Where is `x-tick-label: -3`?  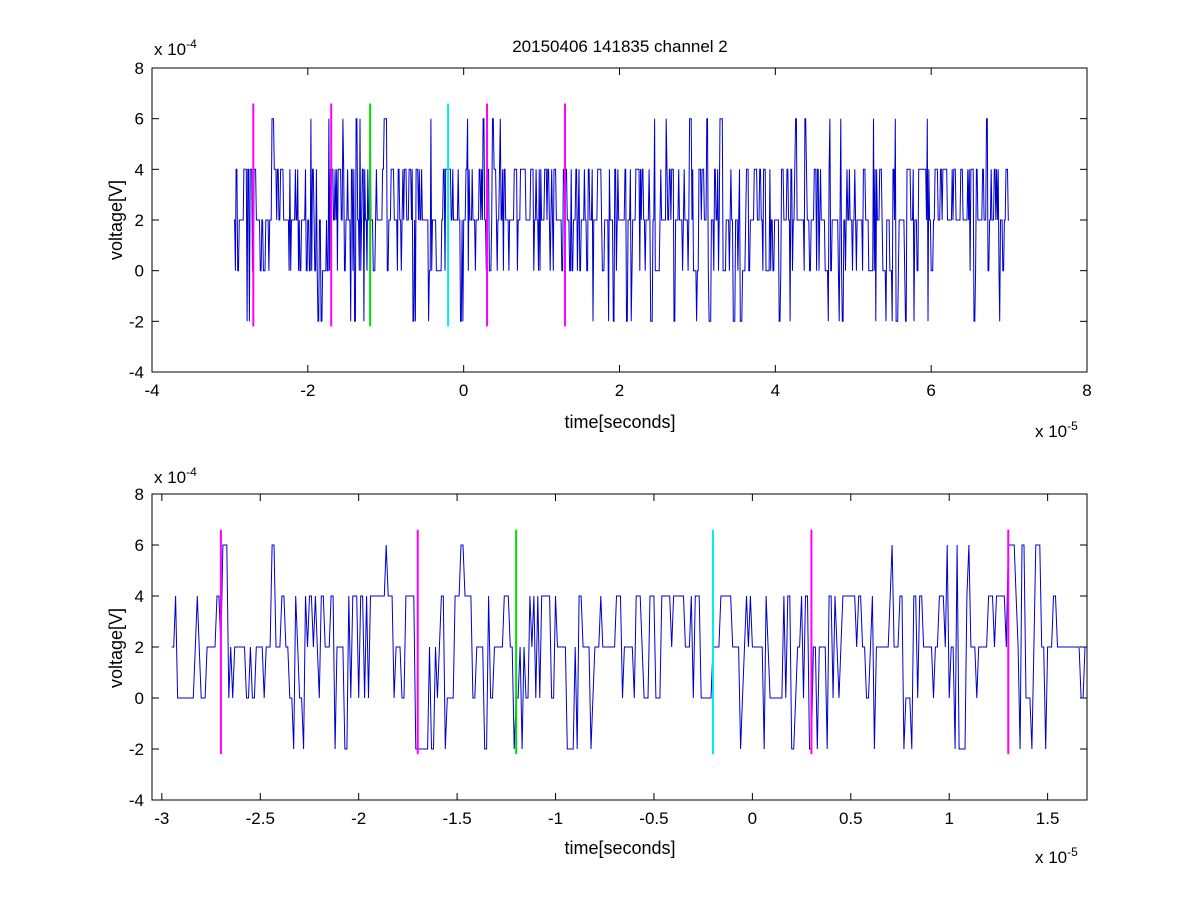
x-tick-label: -3 is located at coordinates (161, 818).